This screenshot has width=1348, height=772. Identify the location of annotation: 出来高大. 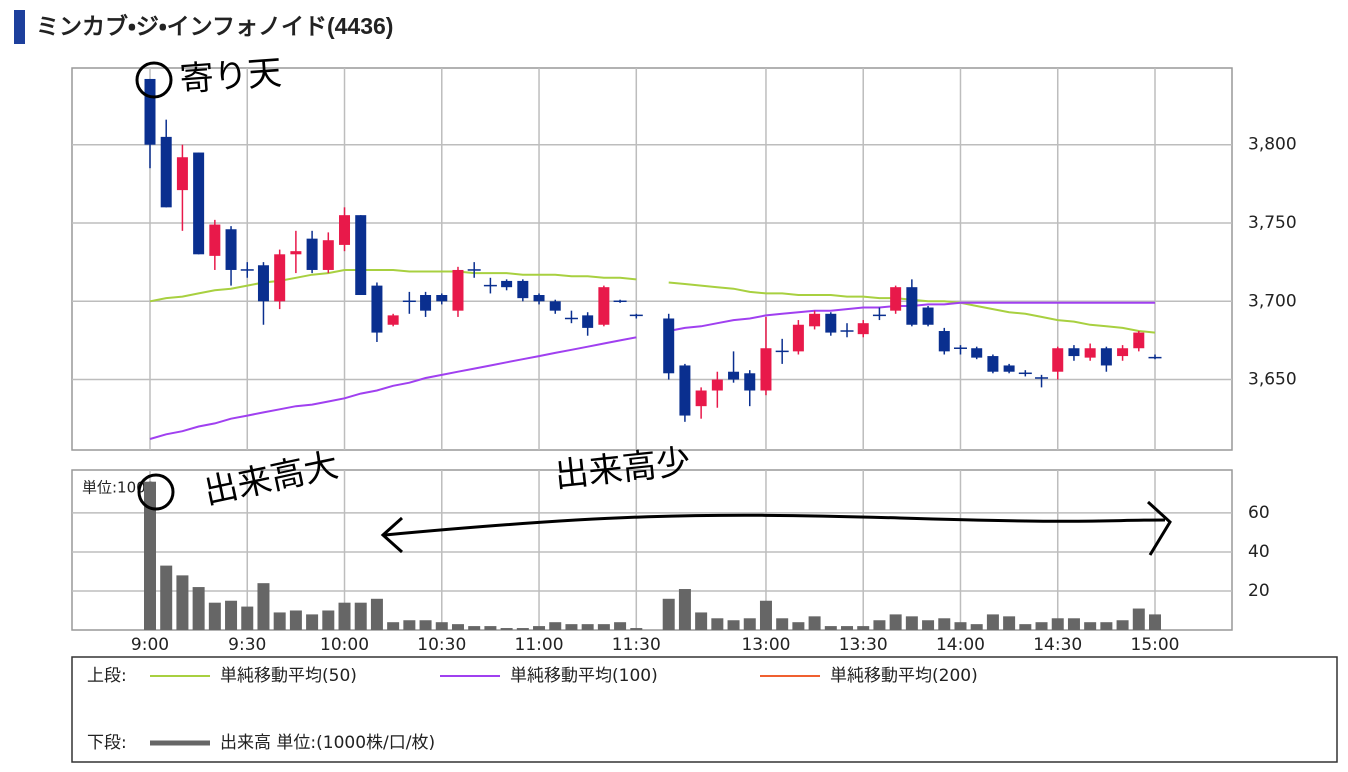
(270, 478).